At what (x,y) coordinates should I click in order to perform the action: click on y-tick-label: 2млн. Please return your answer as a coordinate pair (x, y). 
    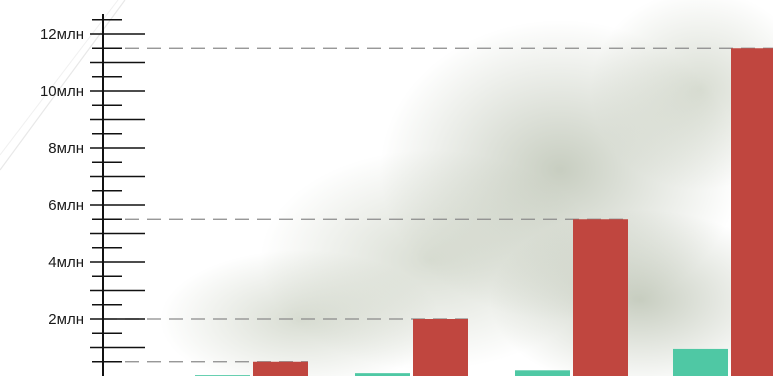
    Looking at the image, I should click on (66, 319).